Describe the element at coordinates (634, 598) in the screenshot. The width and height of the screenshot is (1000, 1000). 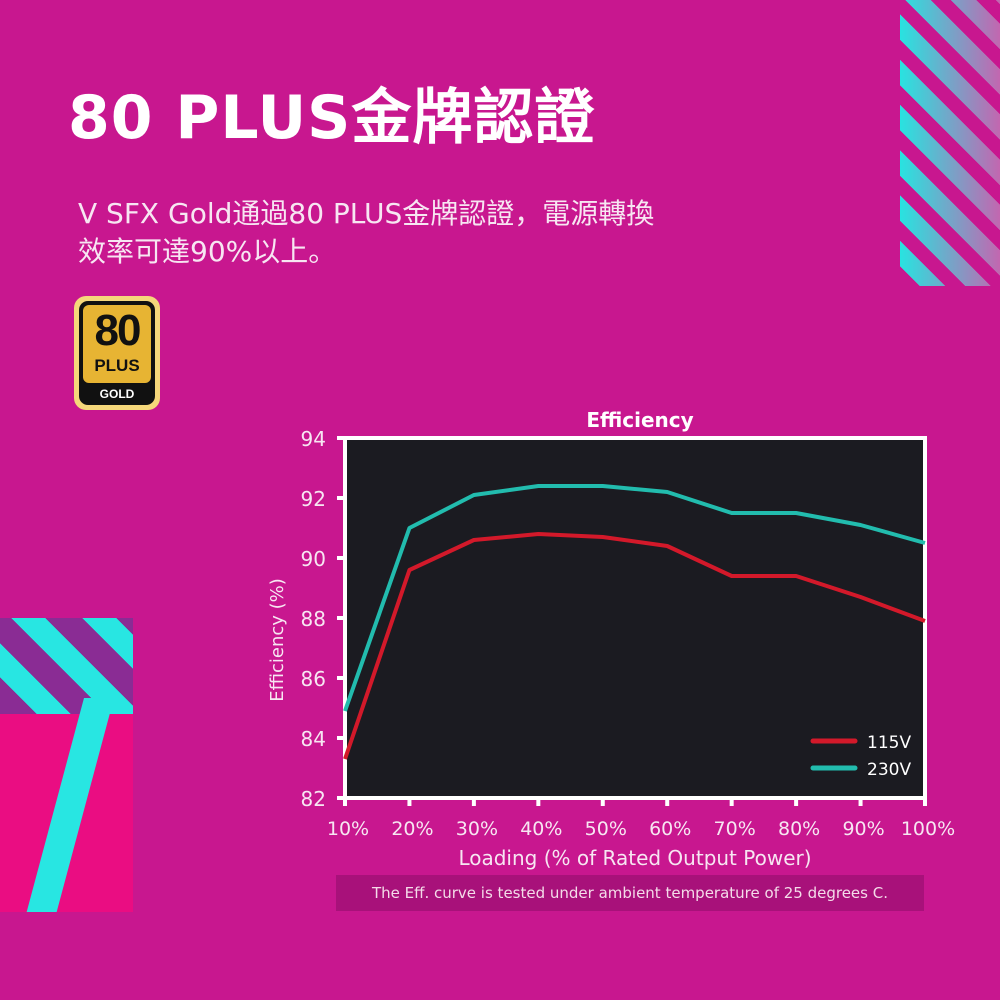
I see `series-line-230V` at that location.